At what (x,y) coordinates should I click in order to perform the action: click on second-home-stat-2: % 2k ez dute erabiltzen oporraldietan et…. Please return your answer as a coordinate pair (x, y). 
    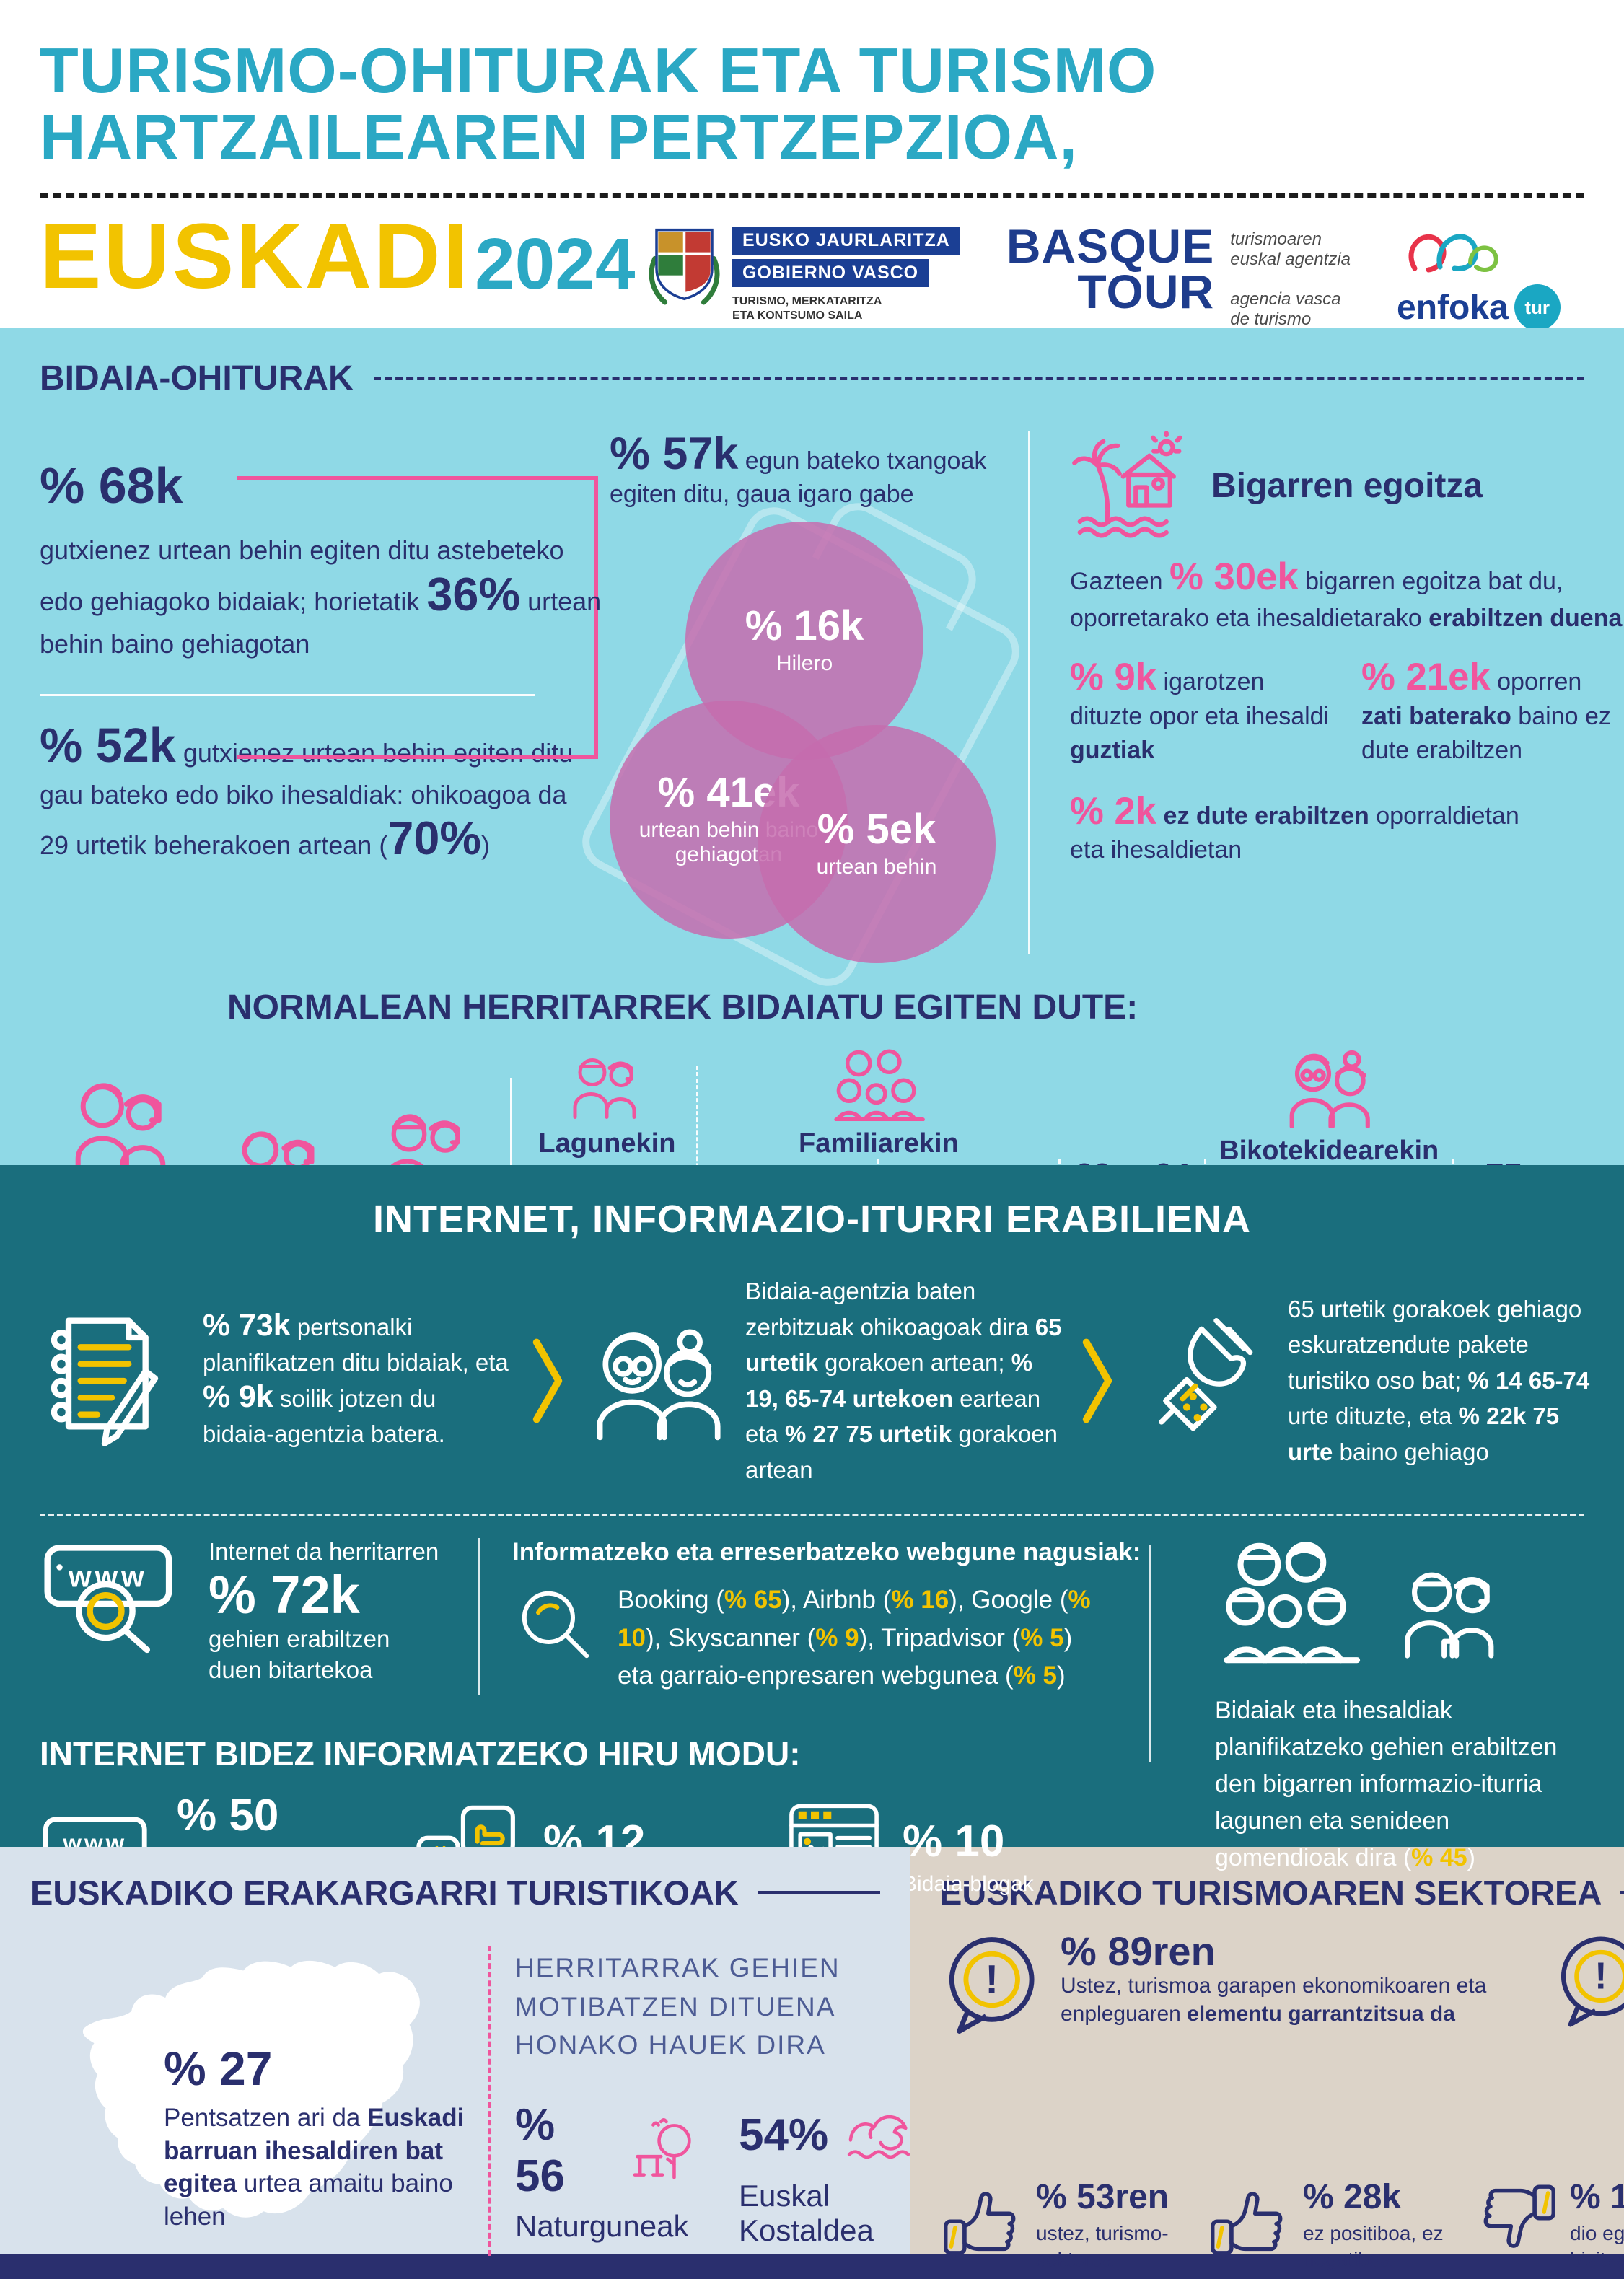
    Looking at the image, I should click on (1294, 826).